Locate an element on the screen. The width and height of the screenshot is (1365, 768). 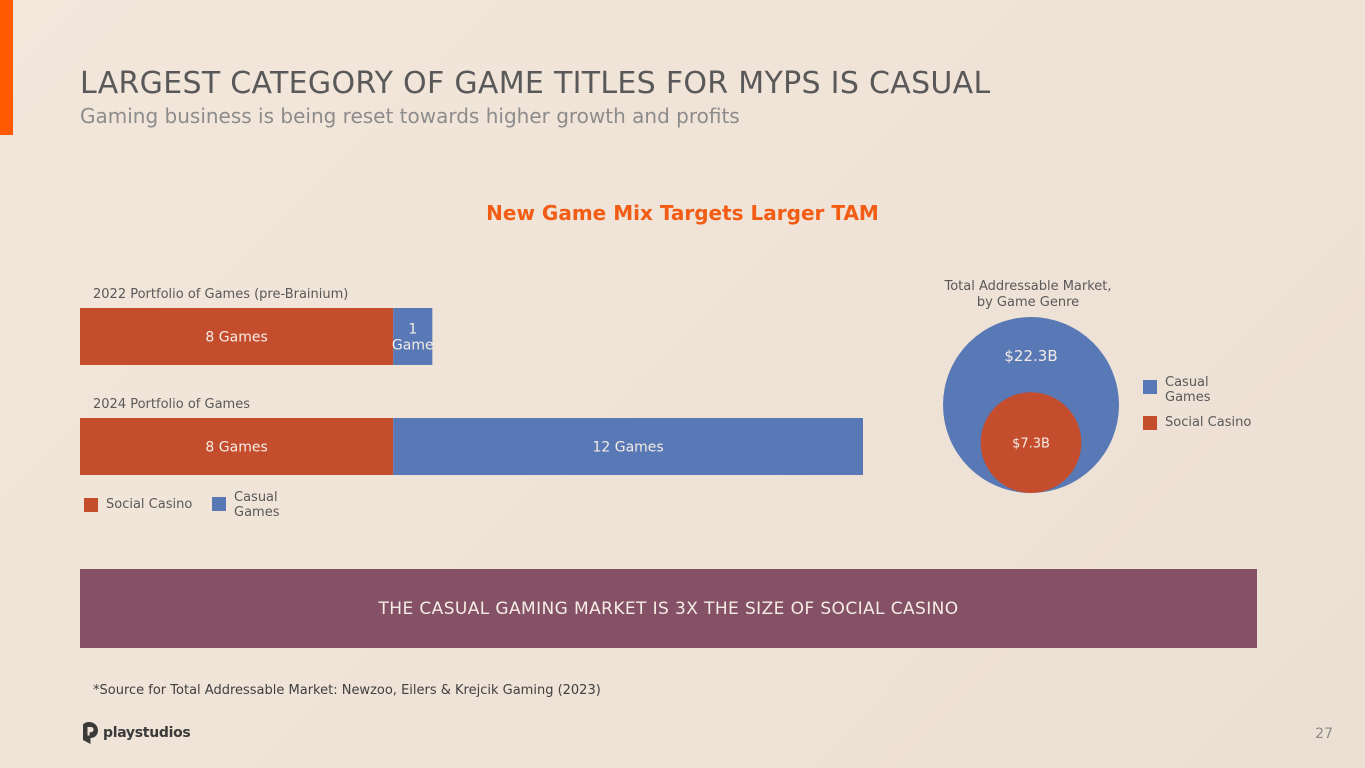
accent-bar is located at coordinates (6, 67).